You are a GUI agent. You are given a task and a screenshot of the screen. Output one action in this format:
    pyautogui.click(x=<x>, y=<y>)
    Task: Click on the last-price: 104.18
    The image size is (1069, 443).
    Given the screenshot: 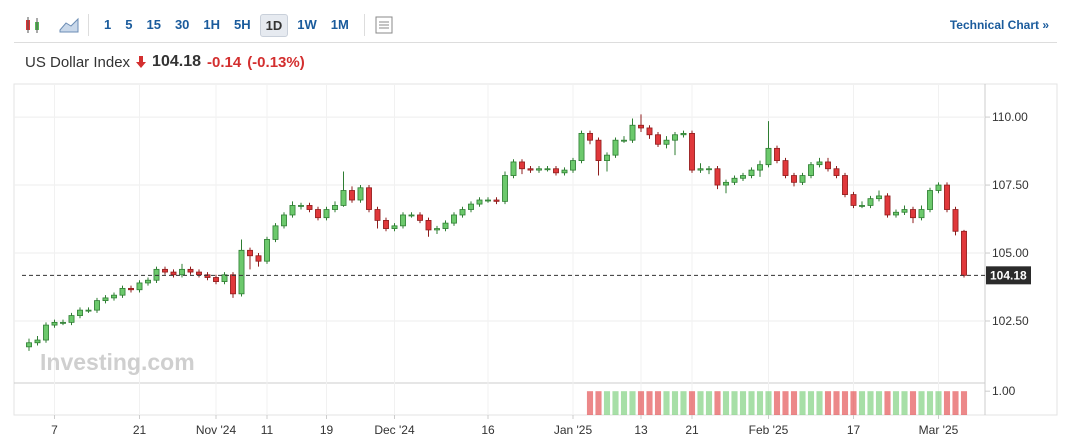 What is the action you would take?
    pyautogui.click(x=176, y=61)
    